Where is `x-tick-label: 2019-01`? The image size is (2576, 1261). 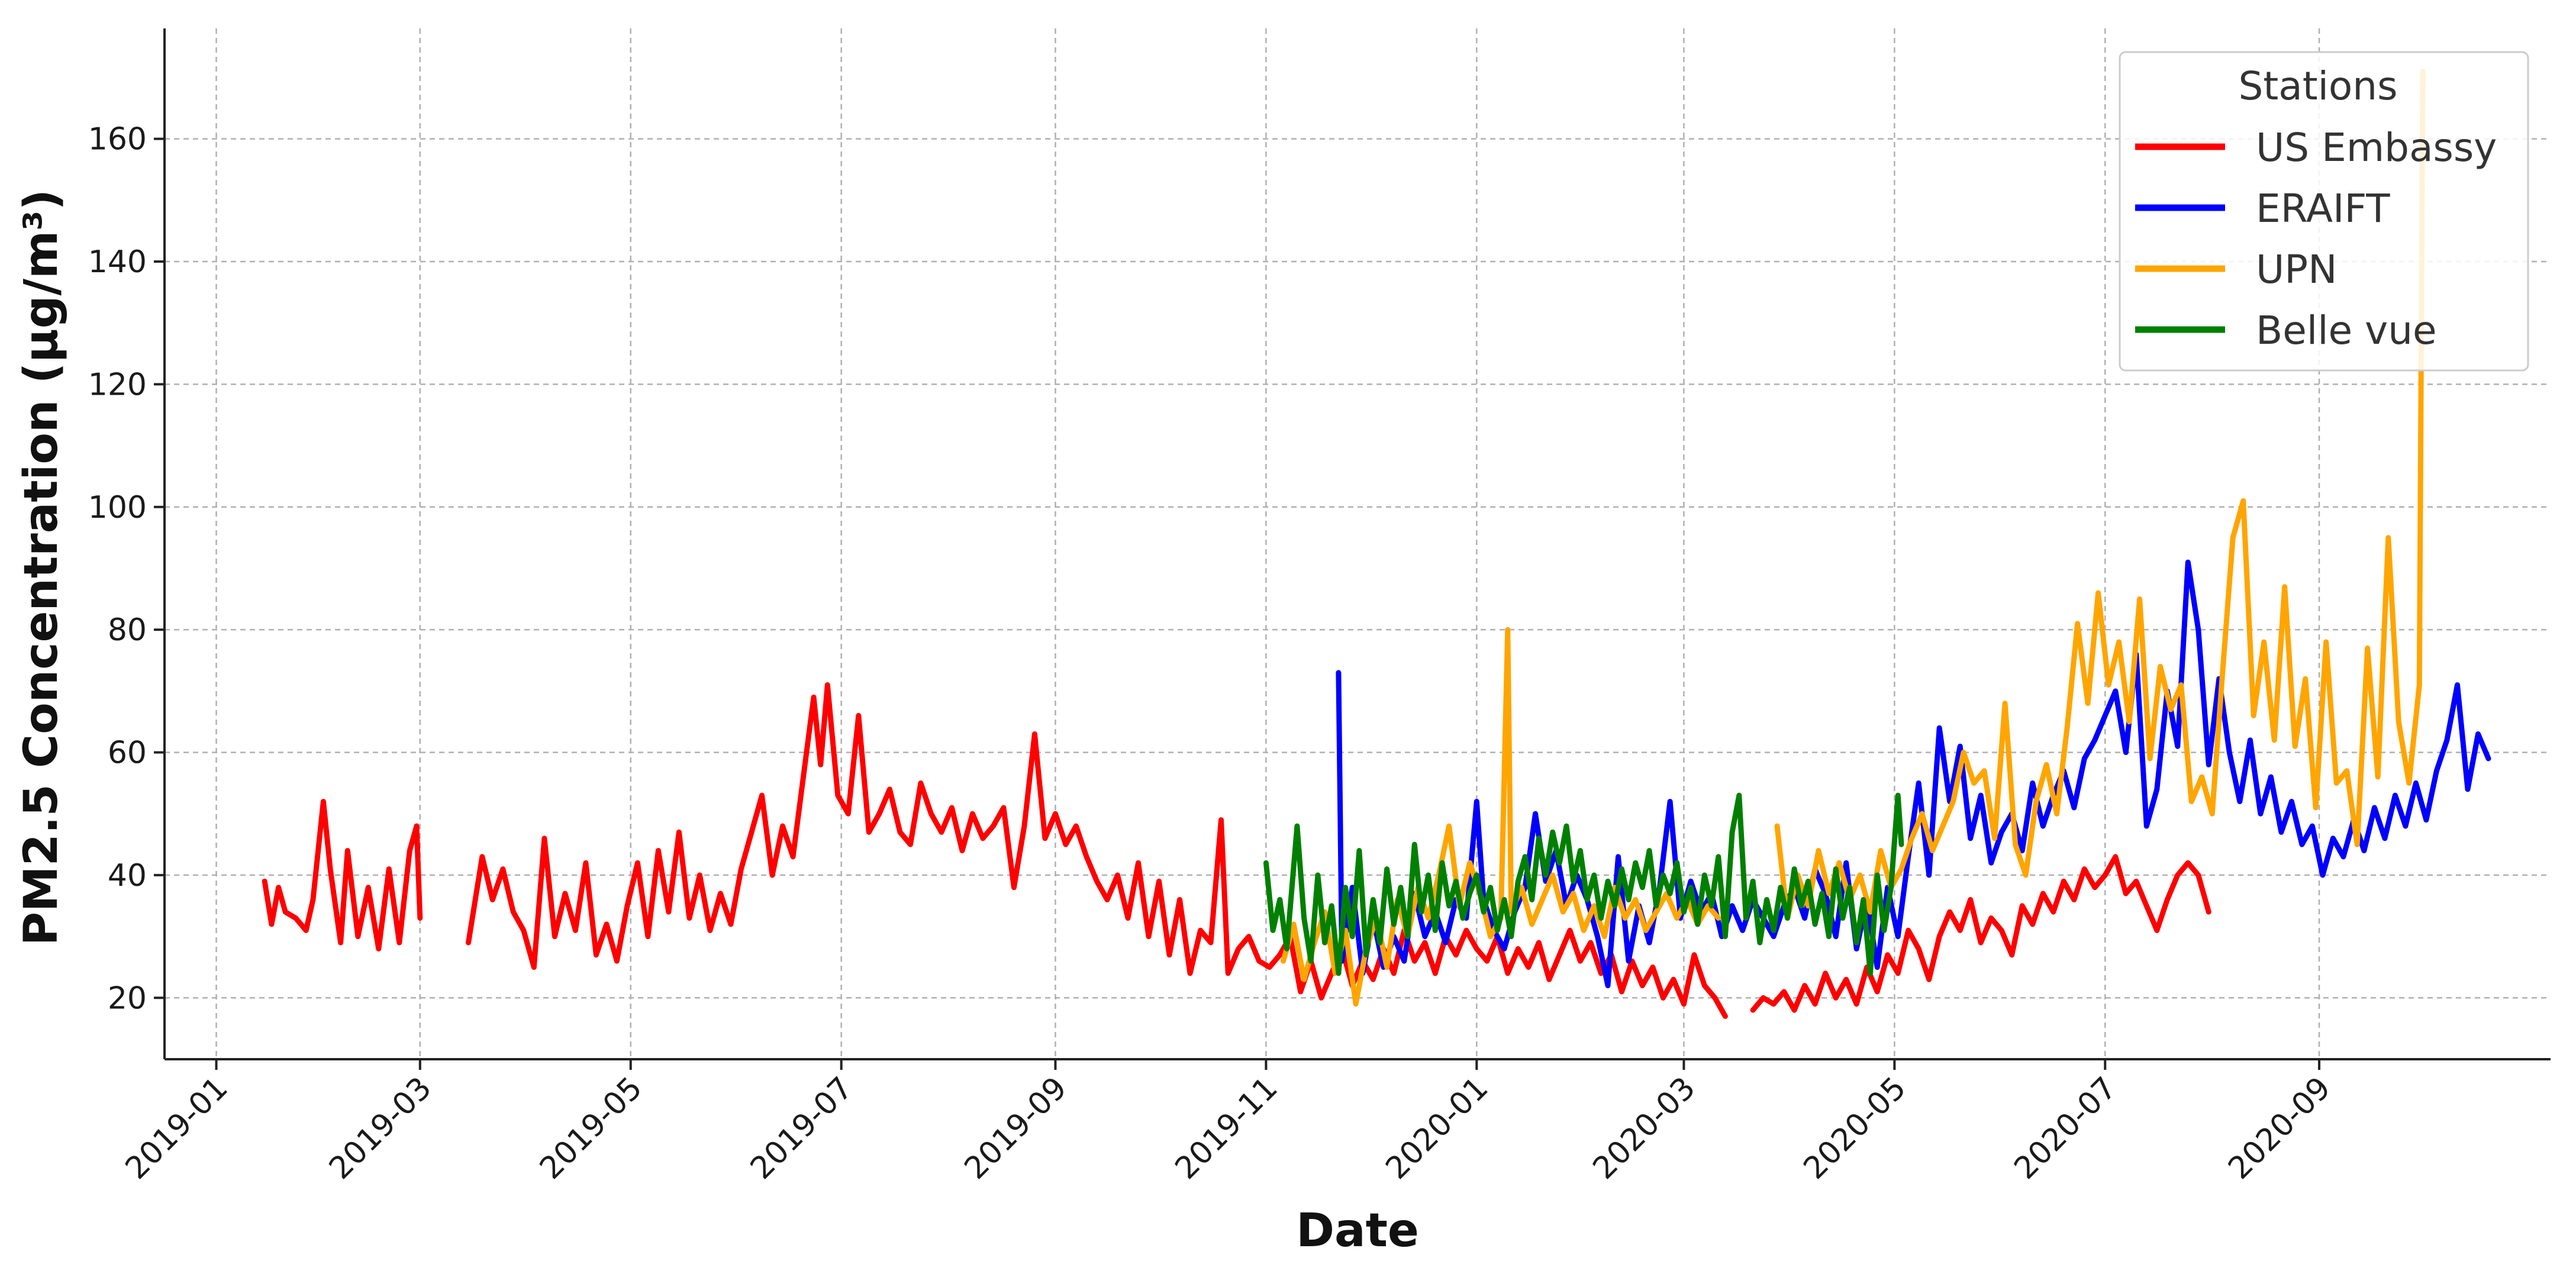
x-tick-label: 2019-01 is located at coordinates (177, 1128).